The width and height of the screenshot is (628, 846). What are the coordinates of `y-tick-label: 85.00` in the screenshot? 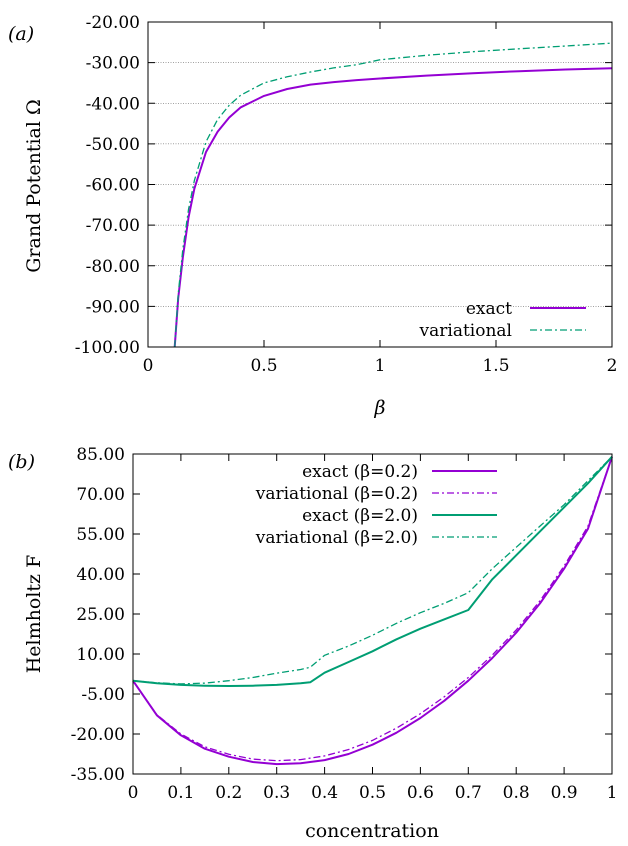 It's located at (100, 455).